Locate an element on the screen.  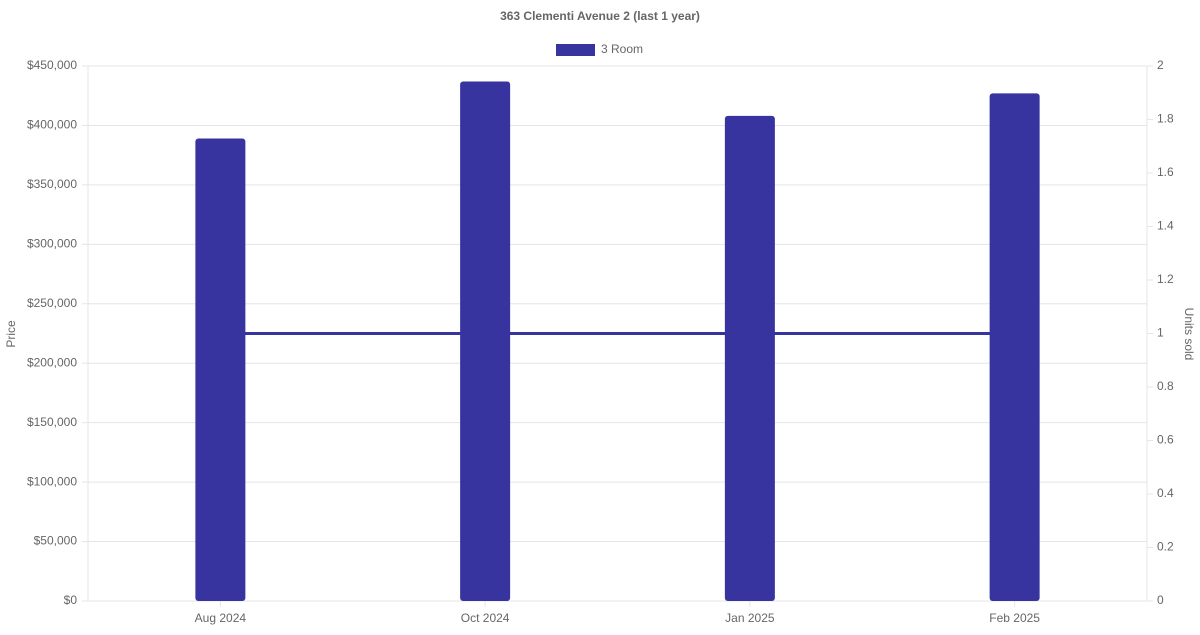
y2-tick-label: 1 is located at coordinates (1160, 333).